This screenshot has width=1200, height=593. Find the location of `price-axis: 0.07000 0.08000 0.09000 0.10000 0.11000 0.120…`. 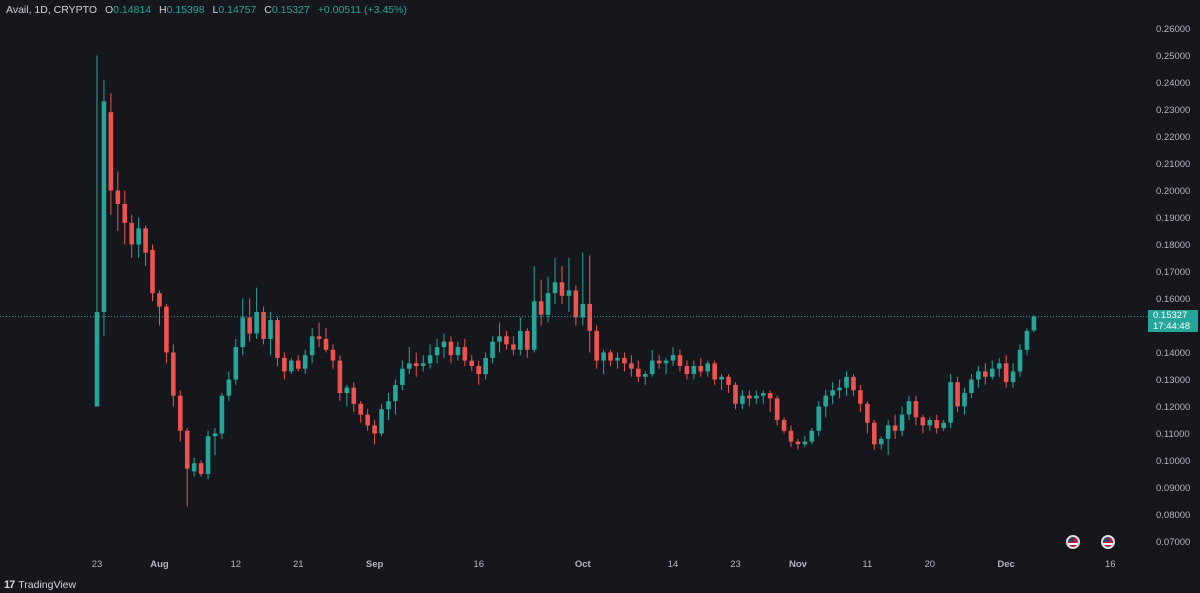

price-axis: 0.07000 0.08000 0.09000 0.10000 0.11000 0.120… is located at coordinates (1173, 286).